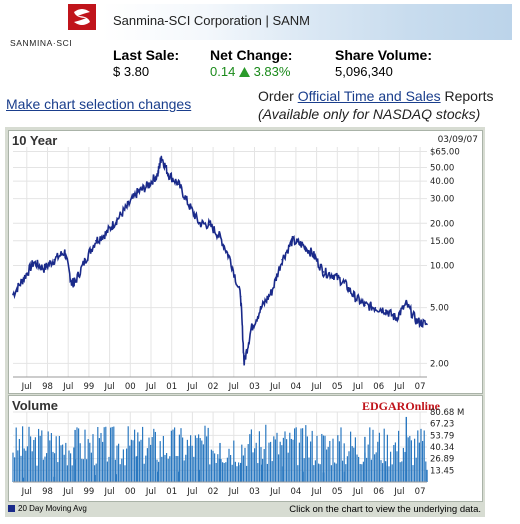 The width and height of the screenshot is (520, 524). I want to click on volume-x-tick-label: 98, so click(47, 492).